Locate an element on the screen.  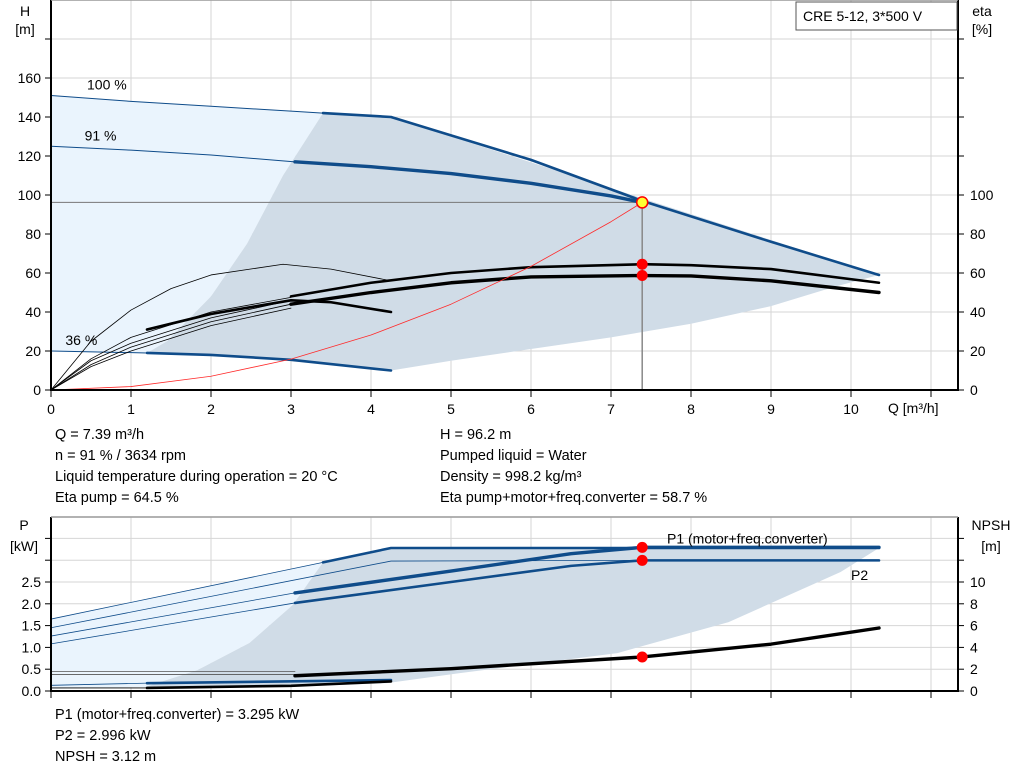
series-label: P2 is located at coordinates (859, 575).